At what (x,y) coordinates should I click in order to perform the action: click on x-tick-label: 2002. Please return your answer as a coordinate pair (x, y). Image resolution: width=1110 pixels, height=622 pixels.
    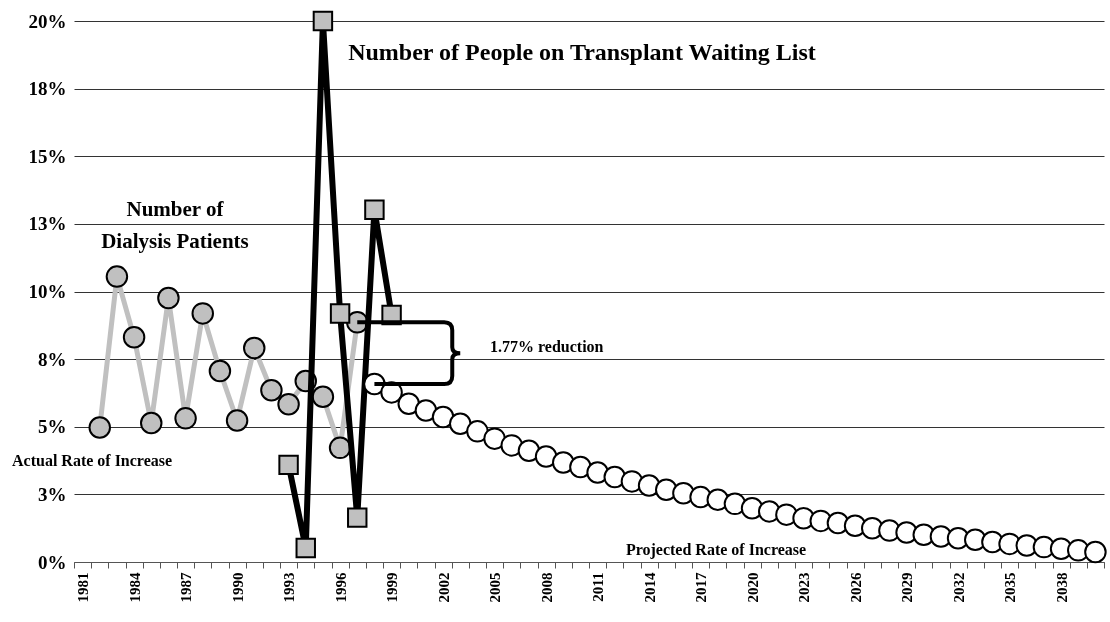
    Looking at the image, I should click on (443, 587).